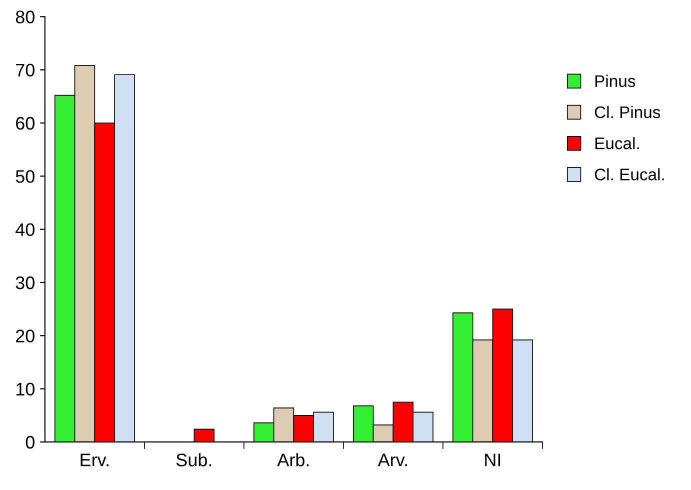 This screenshot has height=490, width=691. Describe the element at coordinates (615, 81) in the screenshot. I see `legend-label: Pinus` at that location.